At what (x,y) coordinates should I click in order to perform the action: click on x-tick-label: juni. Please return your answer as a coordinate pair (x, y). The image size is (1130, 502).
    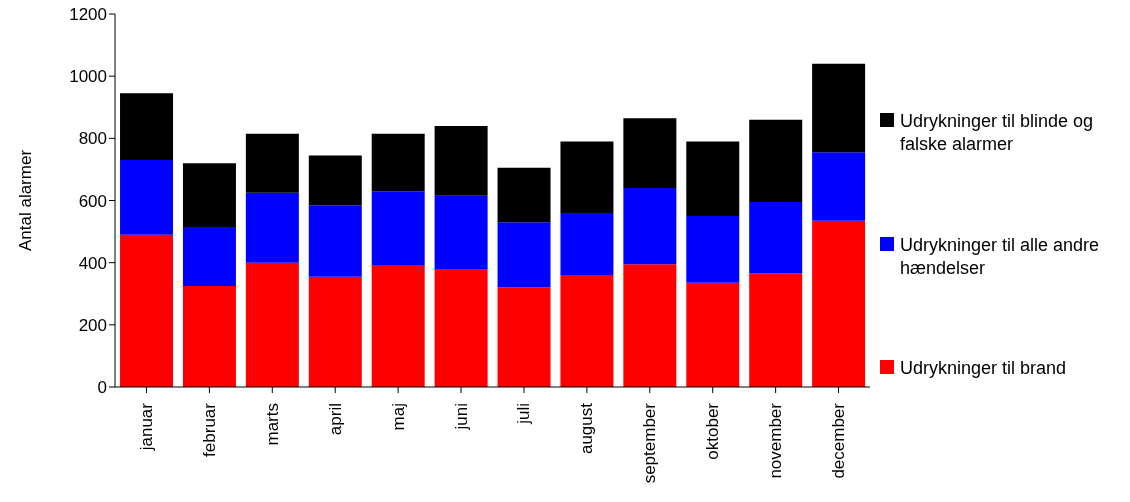
    Looking at the image, I should click on (461, 417).